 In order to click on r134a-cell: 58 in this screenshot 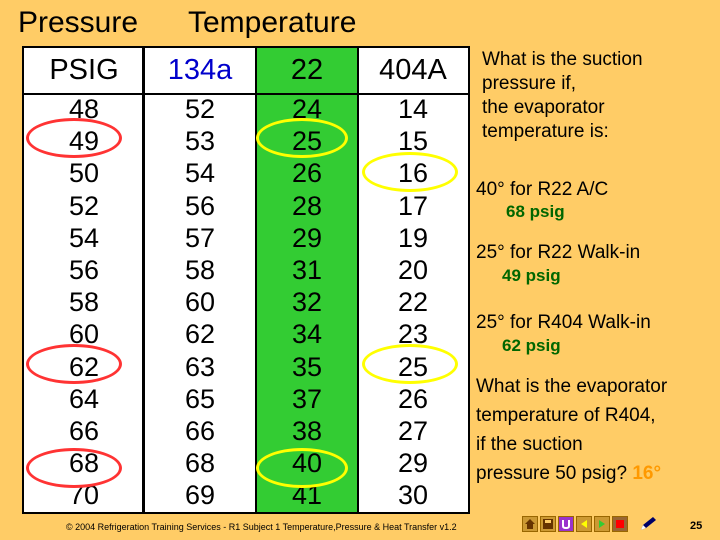, I will do `click(200, 269)`.